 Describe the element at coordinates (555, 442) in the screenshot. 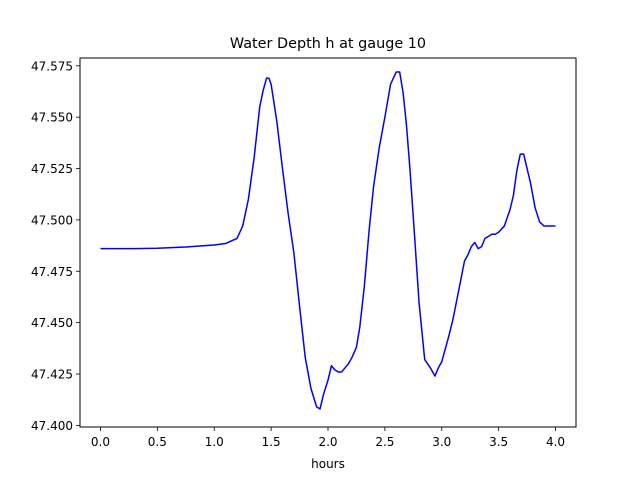

I see `x-tick-label: 4.0` at that location.